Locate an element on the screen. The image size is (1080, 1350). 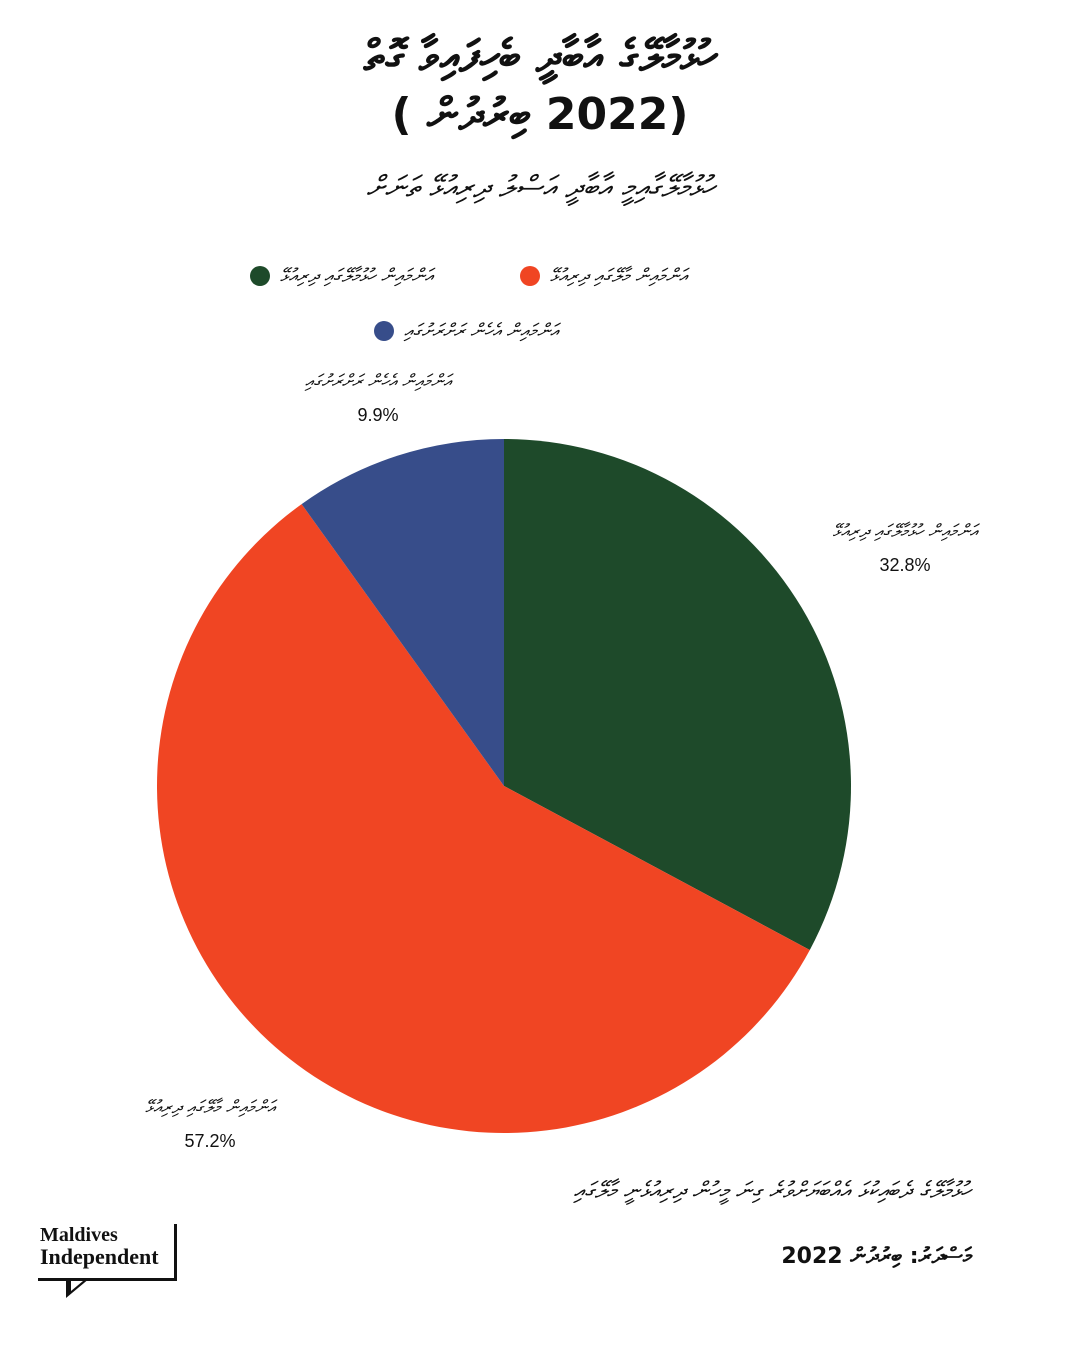
source-note: މަސްދަރު: ބިރުދުން 2022 is located at coordinates (876, 1256).